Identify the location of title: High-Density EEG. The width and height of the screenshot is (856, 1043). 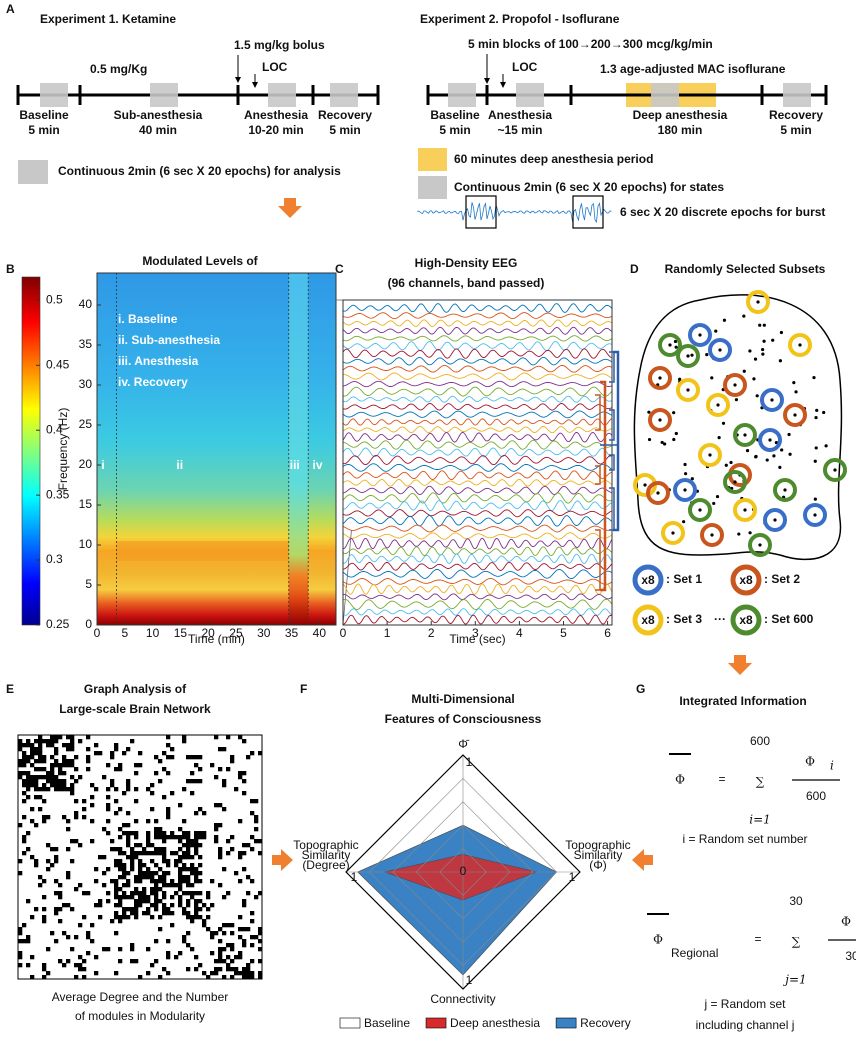
(466, 263).